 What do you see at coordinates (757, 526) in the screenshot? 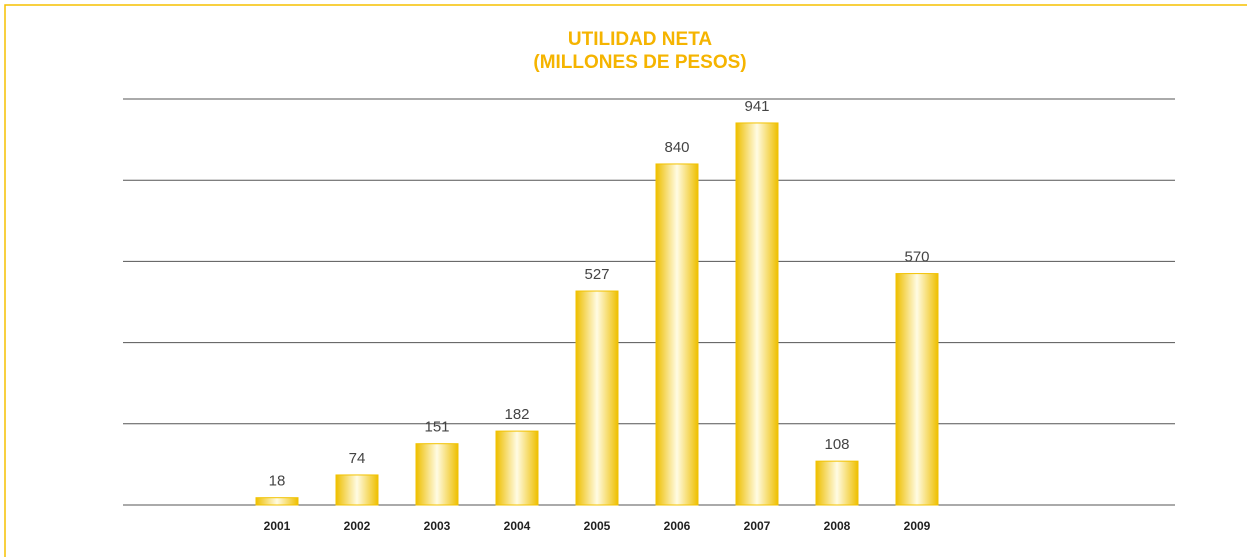
I see `x-tick-label: 2007` at bounding box center [757, 526].